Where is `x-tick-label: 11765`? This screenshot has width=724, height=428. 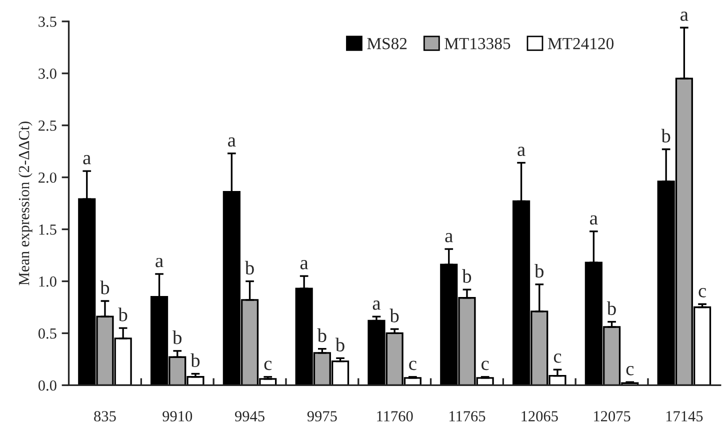 x-tick-label: 11765 is located at coordinates (468, 416).